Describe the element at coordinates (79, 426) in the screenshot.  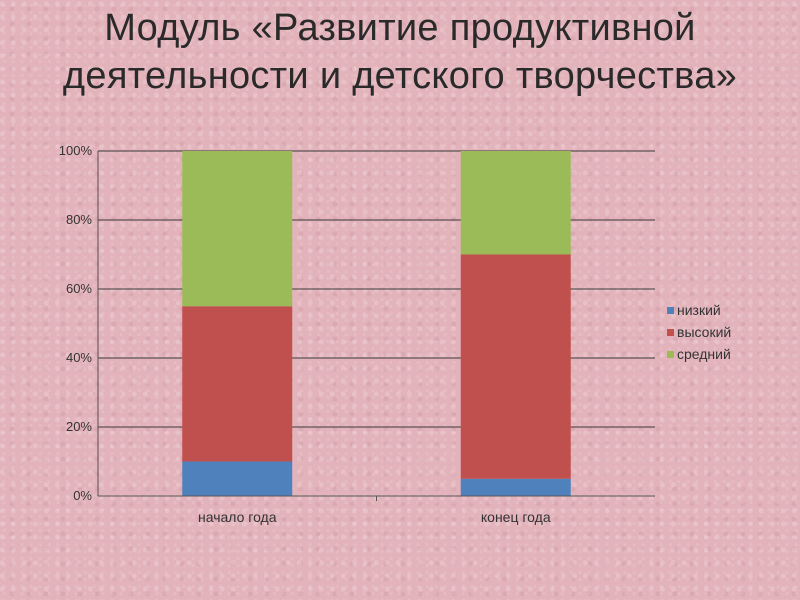
I see `y-tick-label: 20%` at that location.